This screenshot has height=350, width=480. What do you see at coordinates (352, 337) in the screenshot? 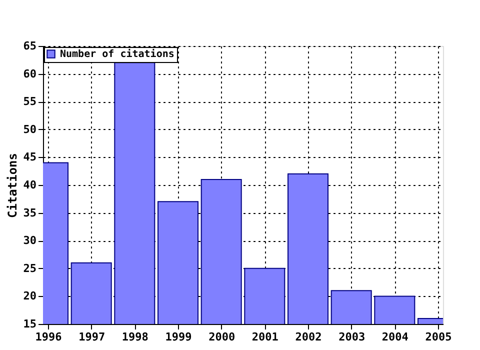
I see `x-tick-label: 2003` at bounding box center [352, 337].